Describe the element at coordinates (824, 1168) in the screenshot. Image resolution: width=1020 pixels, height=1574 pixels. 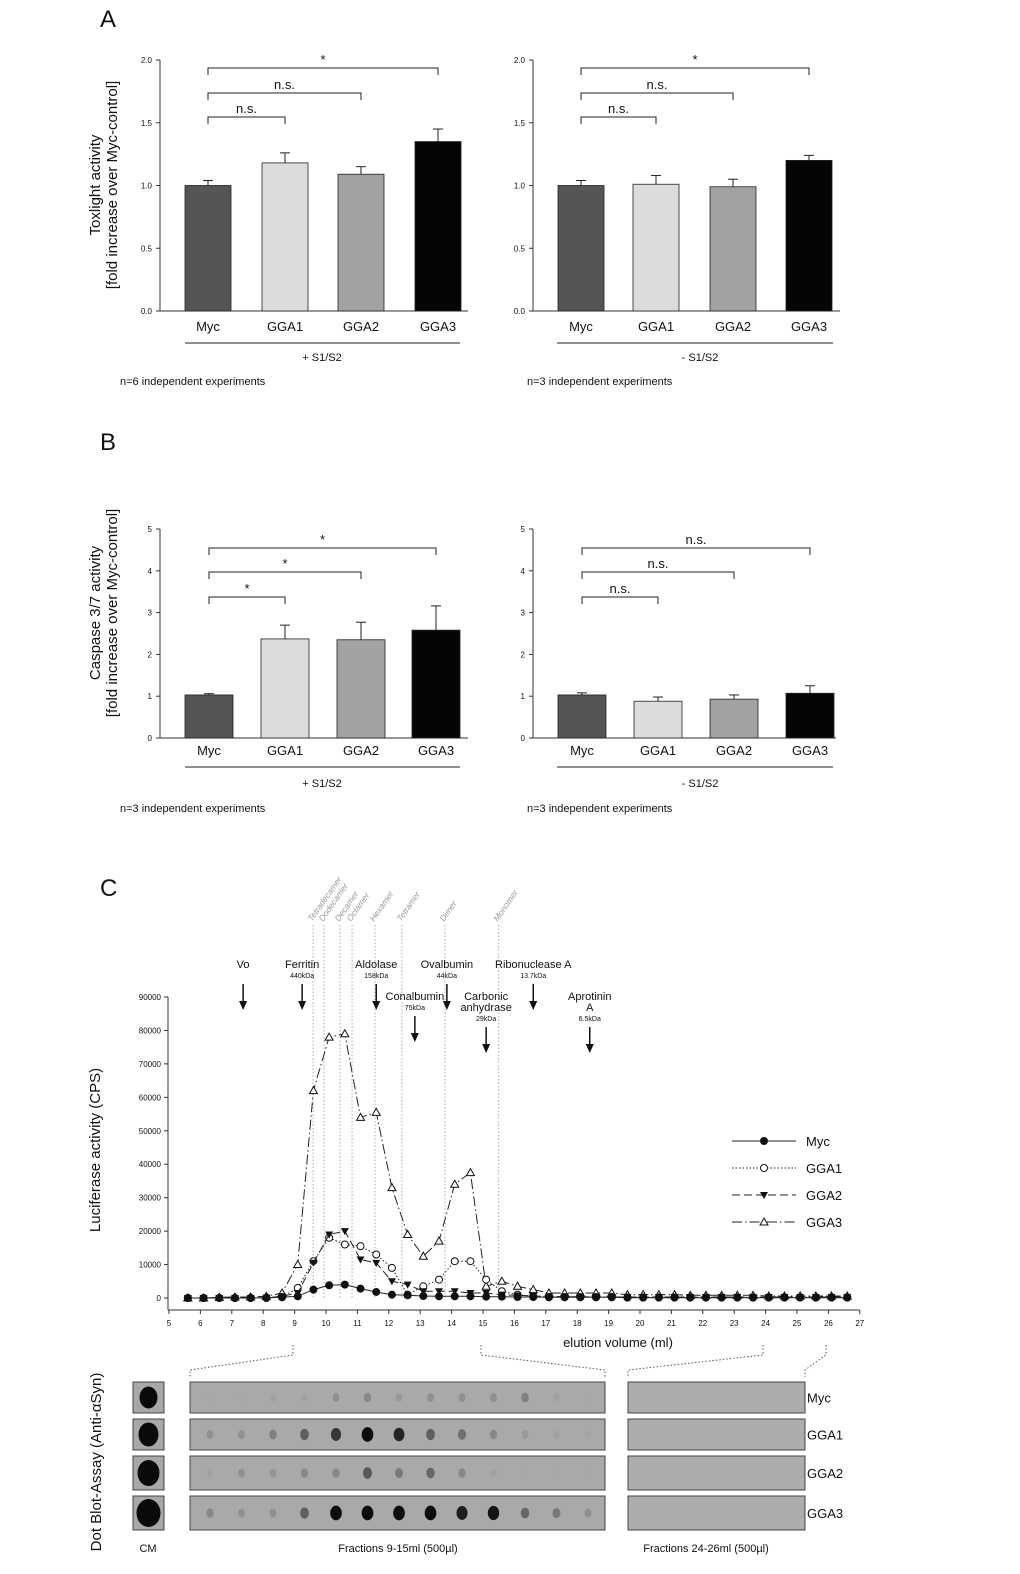
I see `legend-label: GGA1` at that location.